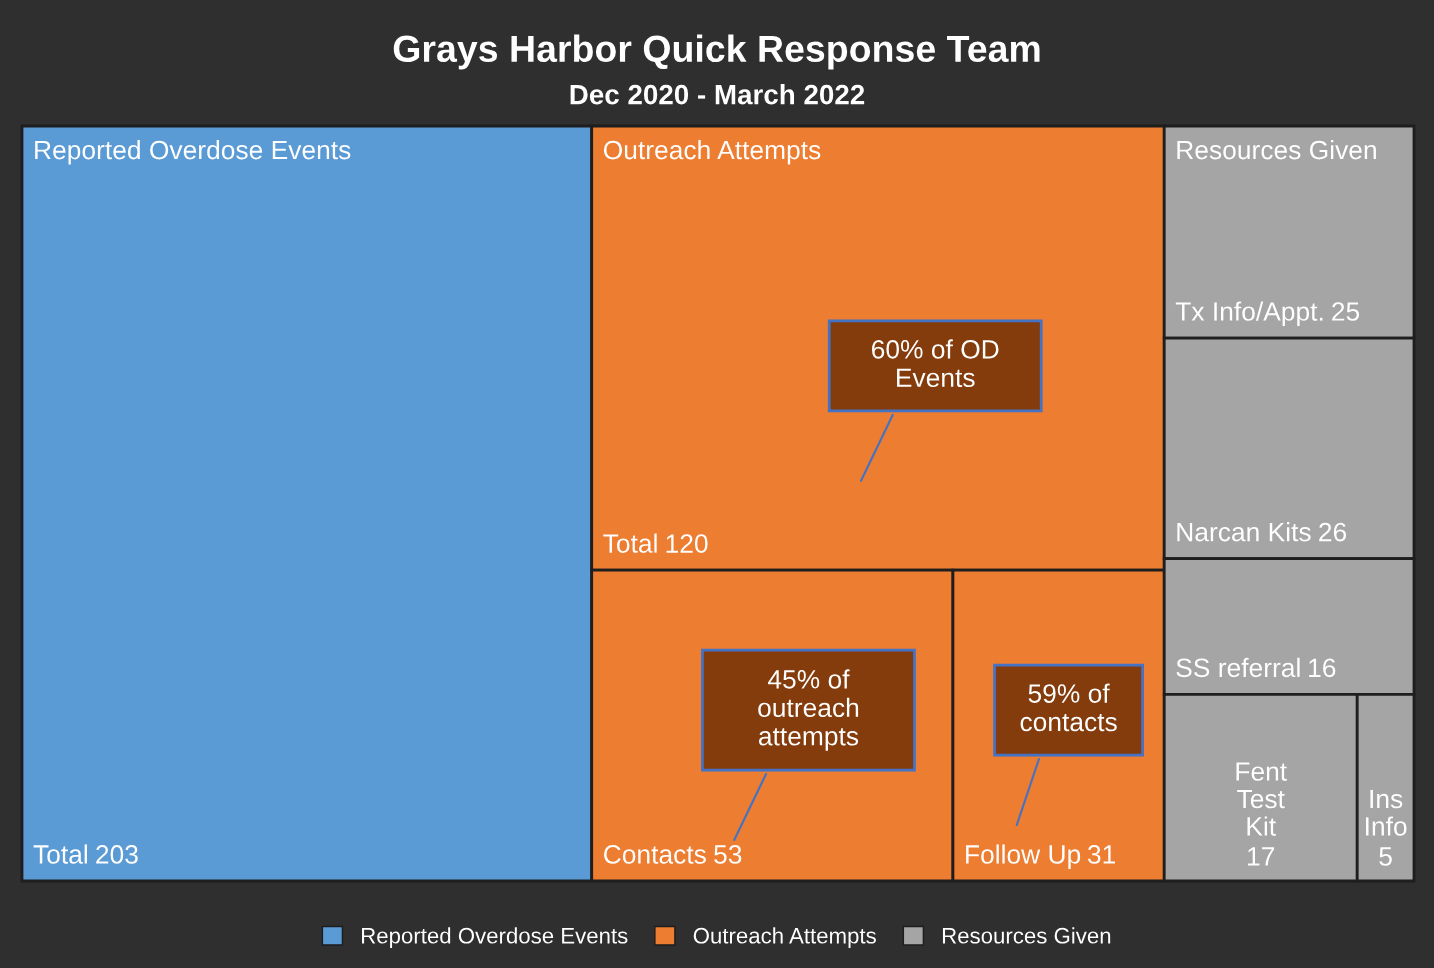 This screenshot has width=1434, height=968. Describe the element at coordinates (1101, 854) in the screenshot. I see `data-label: 31` at that location.